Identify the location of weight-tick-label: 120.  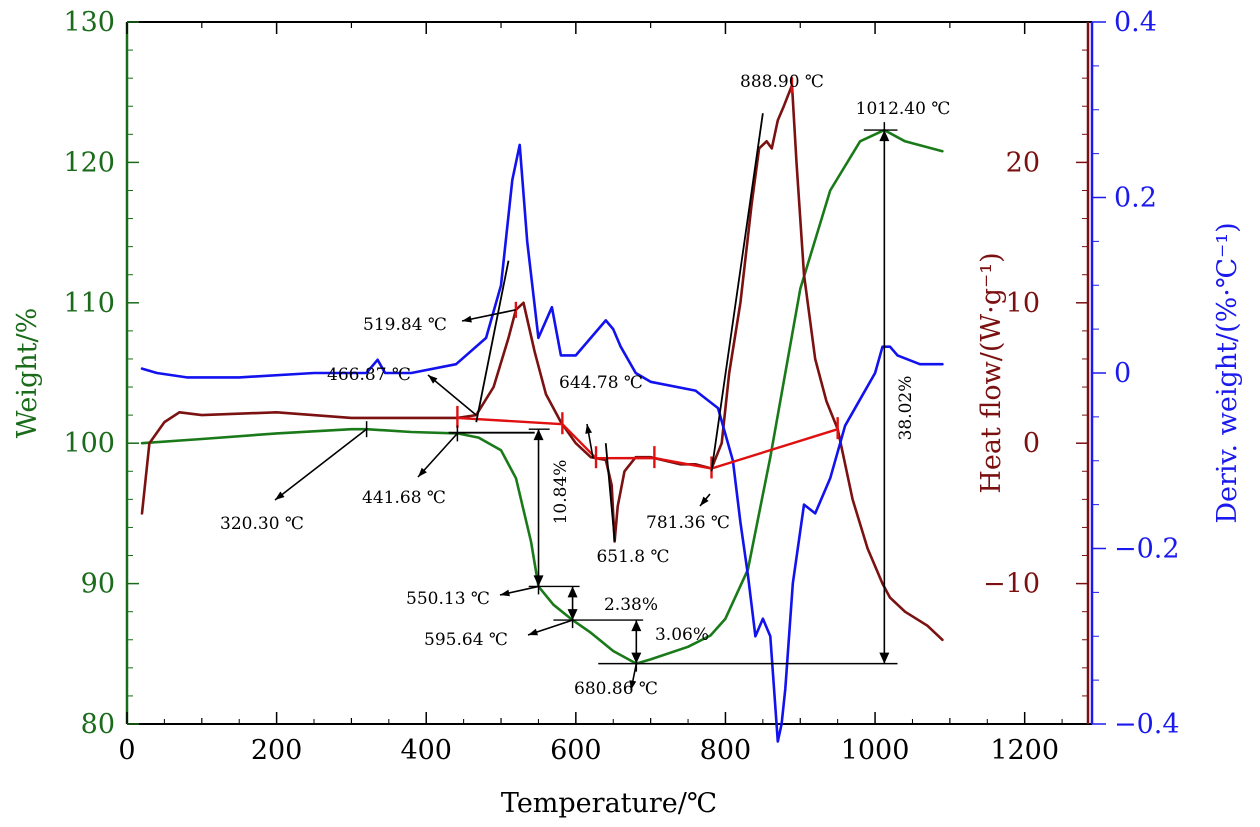
(89, 162).